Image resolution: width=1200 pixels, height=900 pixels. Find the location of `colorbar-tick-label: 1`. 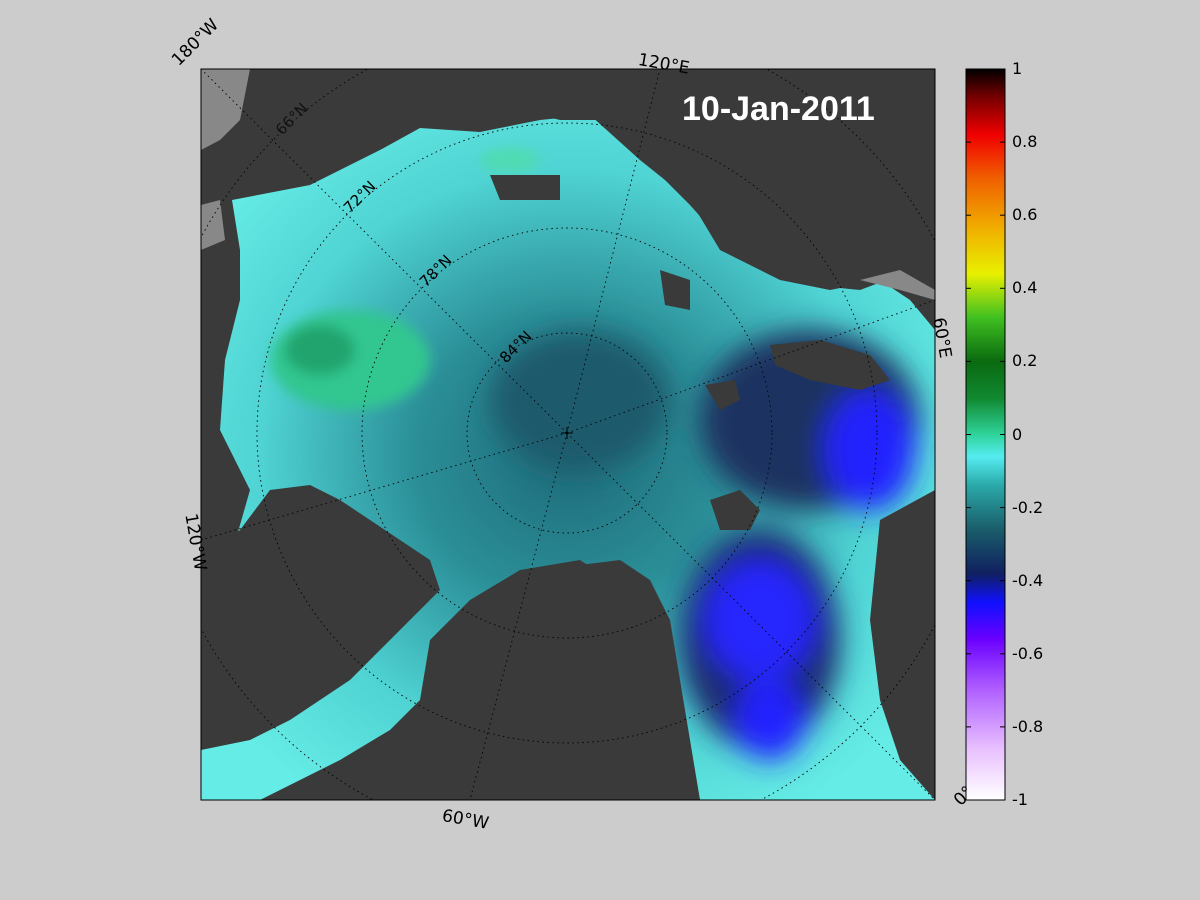

colorbar-tick-label: 1 is located at coordinates (1017, 68).